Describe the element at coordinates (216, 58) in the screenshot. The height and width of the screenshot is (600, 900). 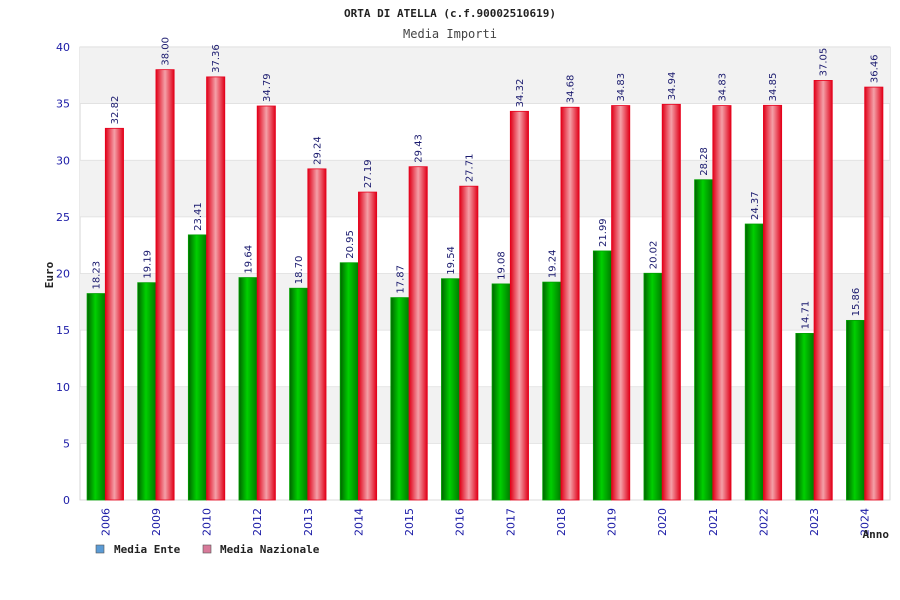
I see `data-label: 37.36` at that location.